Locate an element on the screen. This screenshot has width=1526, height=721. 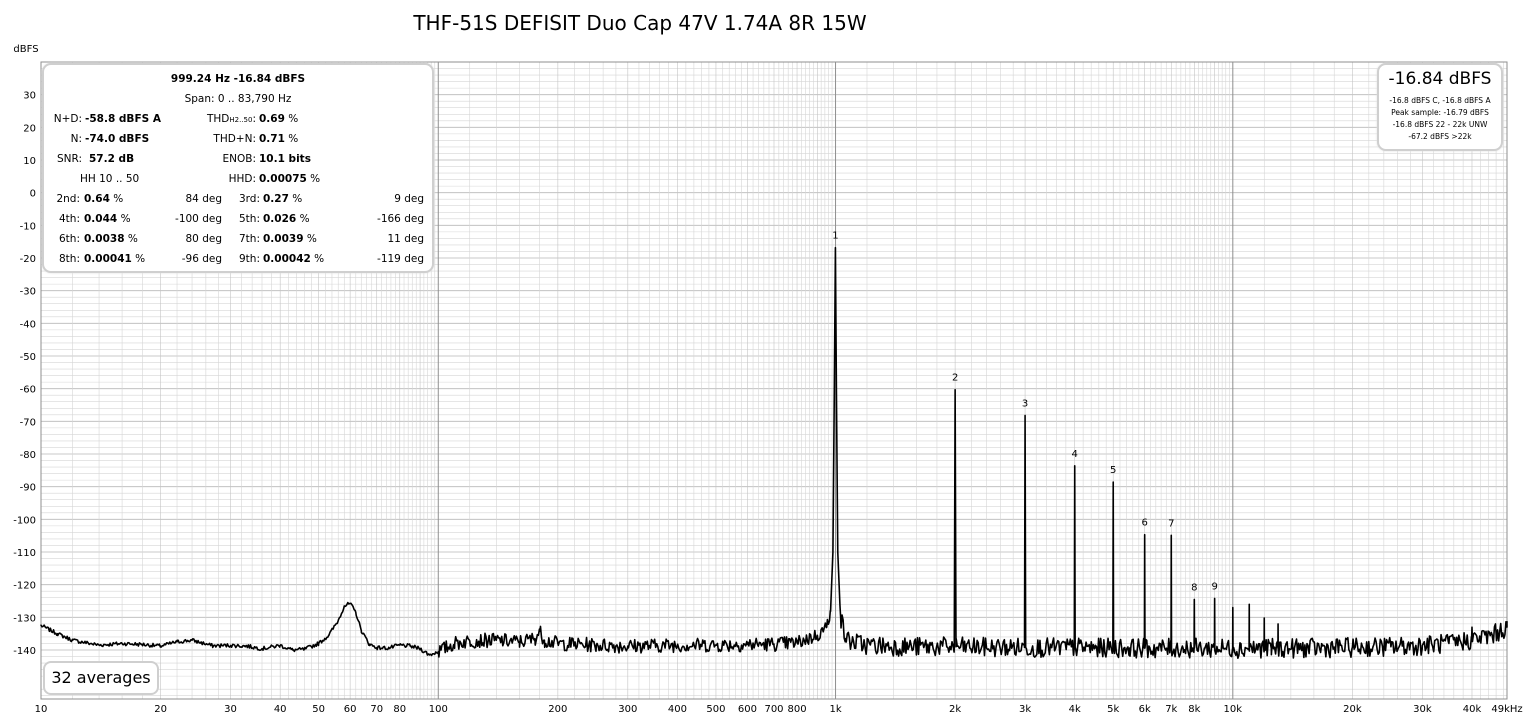
nd-label: N+D: is located at coordinates (63, 119).